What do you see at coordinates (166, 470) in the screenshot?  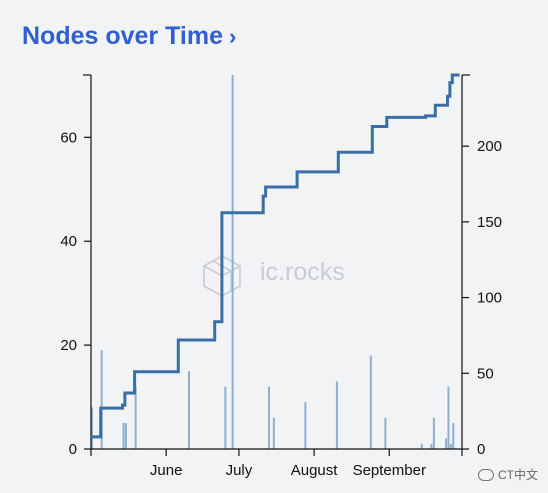 I see `x-tick-label-0: June` at bounding box center [166, 470].